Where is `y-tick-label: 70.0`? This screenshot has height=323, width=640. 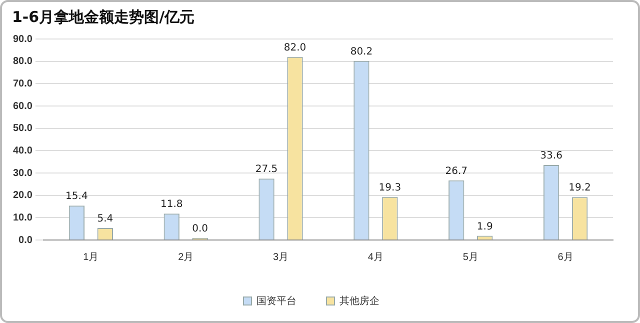 y-tick-label: 70.0 is located at coordinates (22, 84).